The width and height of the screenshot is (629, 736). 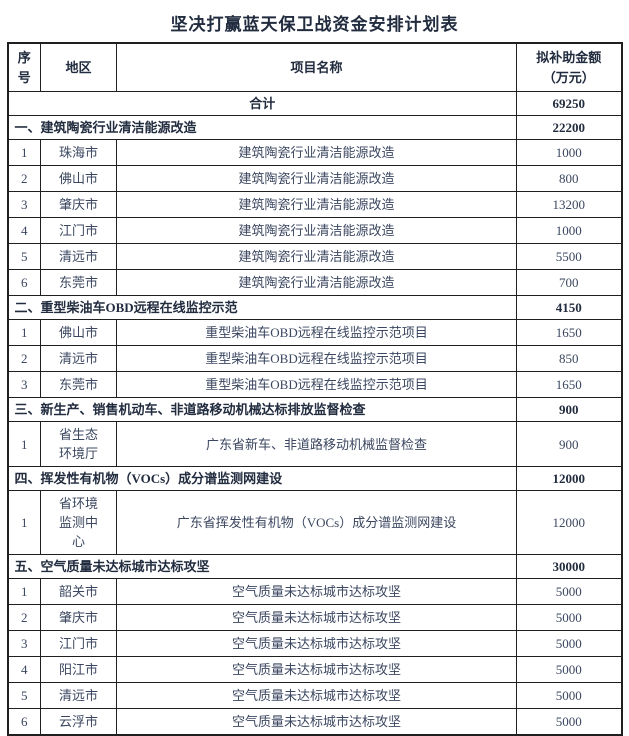 What do you see at coordinates (569, 522) in the screenshot?
I see `cell-amount: 12000` at bounding box center [569, 522].